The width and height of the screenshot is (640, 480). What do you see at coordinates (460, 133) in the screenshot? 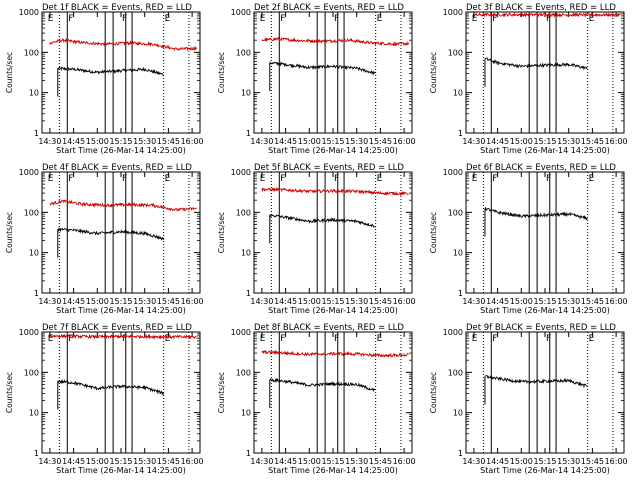
I see `y-tick-label: 1` at bounding box center [460, 133].